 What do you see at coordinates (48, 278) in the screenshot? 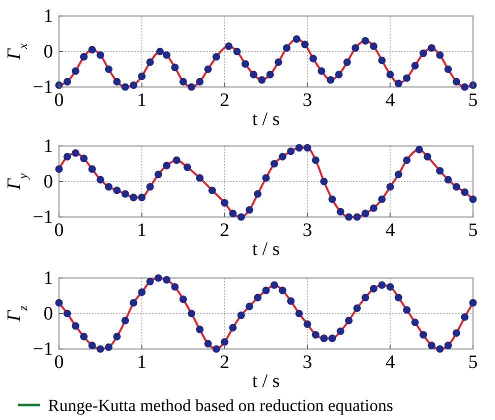
I see `y-tick-label: 1` at bounding box center [48, 278].